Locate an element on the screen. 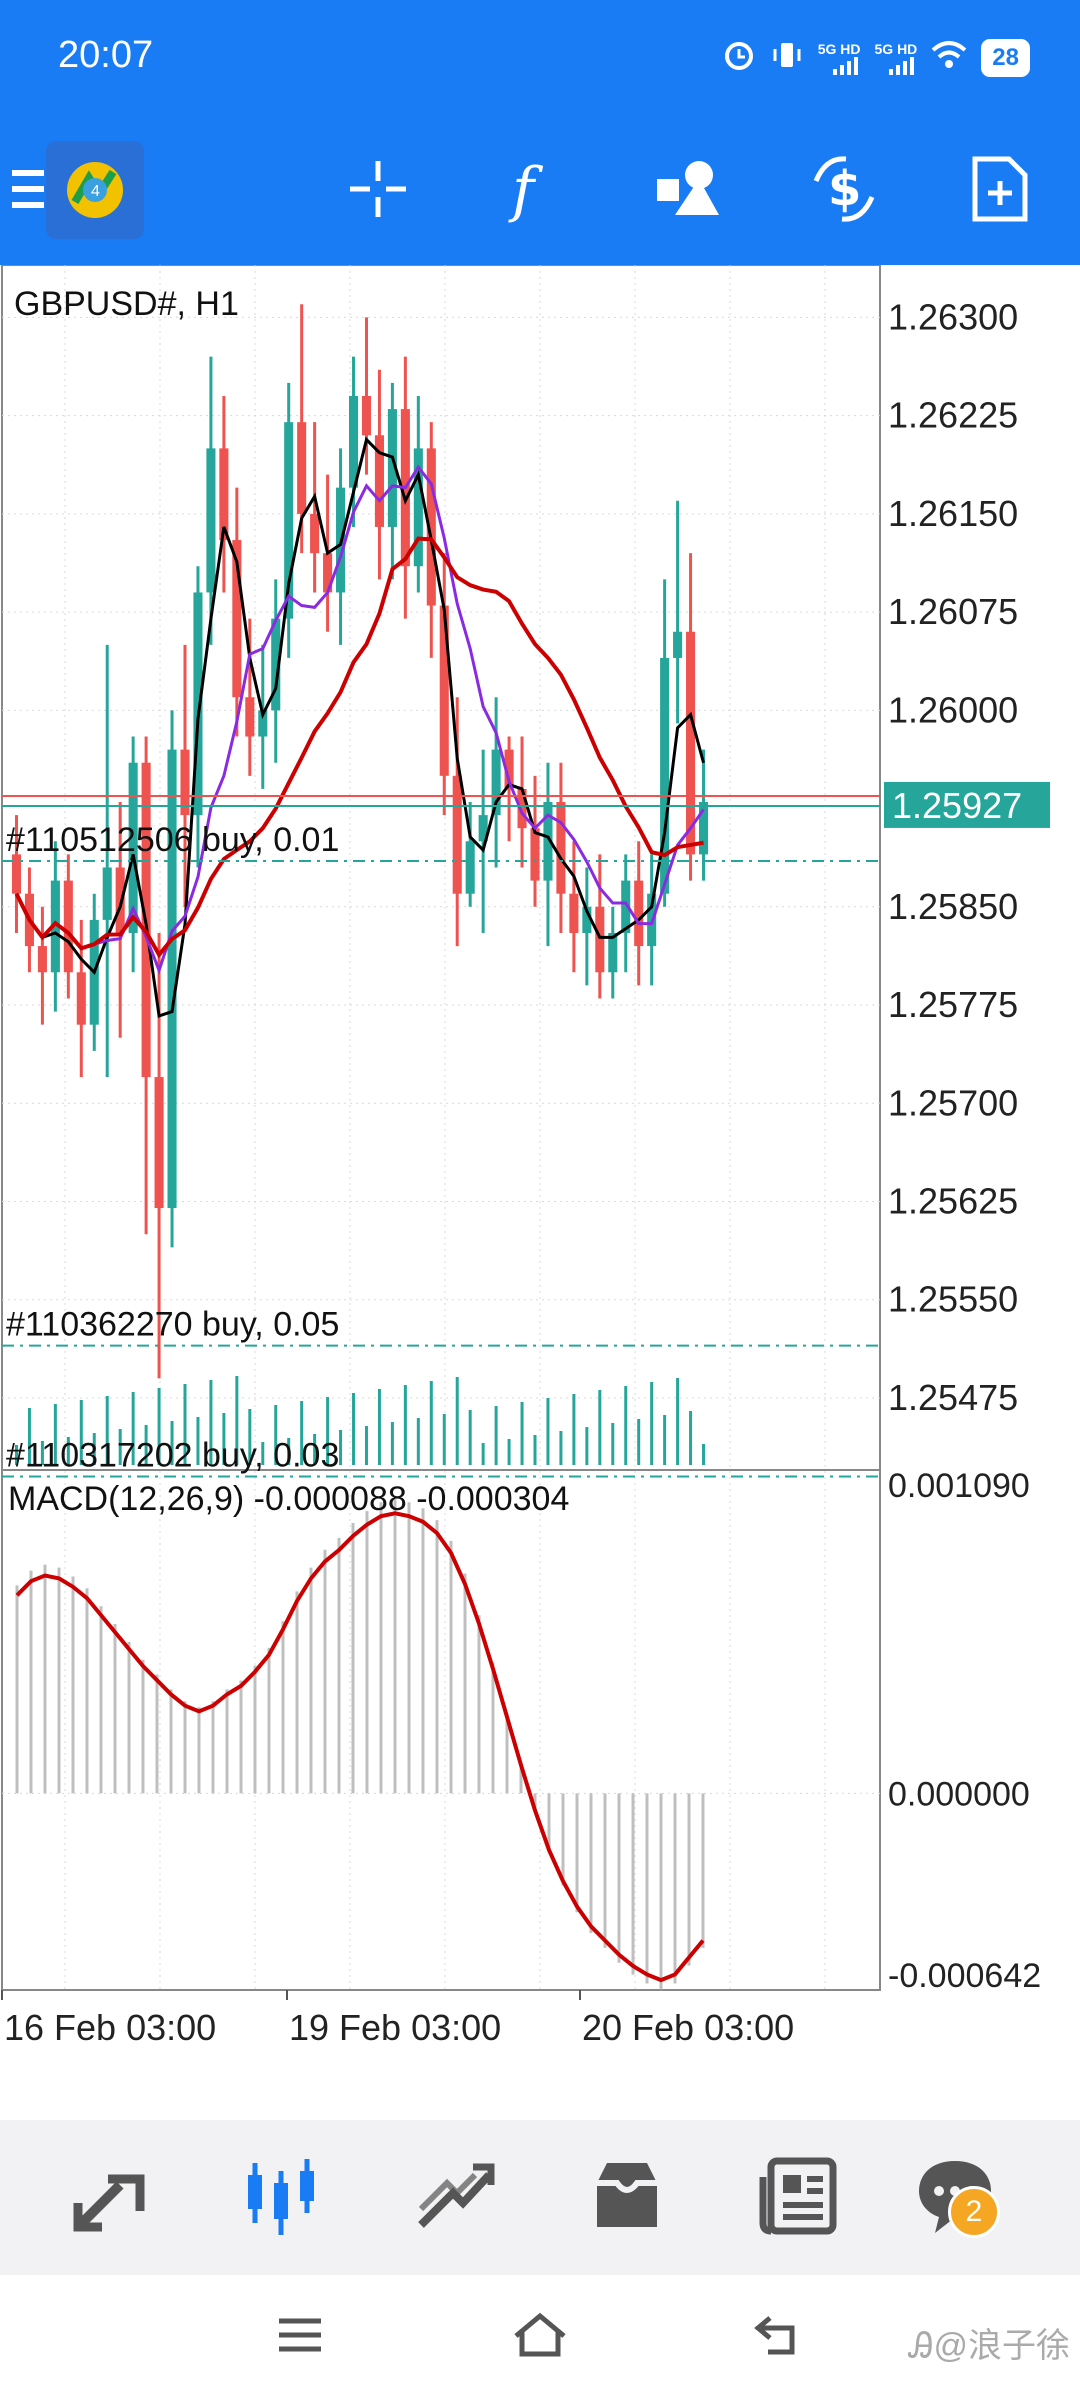  macd-level-label: 0.001090 is located at coordinates (959, 1486).